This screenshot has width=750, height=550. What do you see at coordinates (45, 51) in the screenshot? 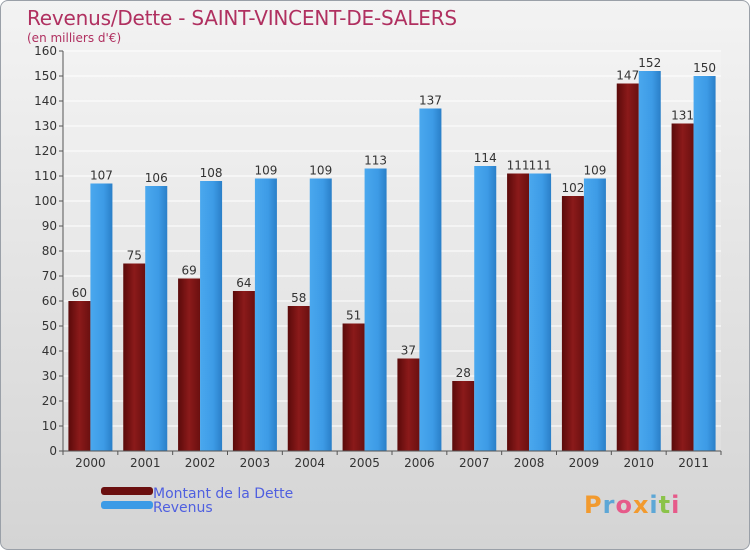
I see `y-tick-label: 160` at bounding box center [45, 51].